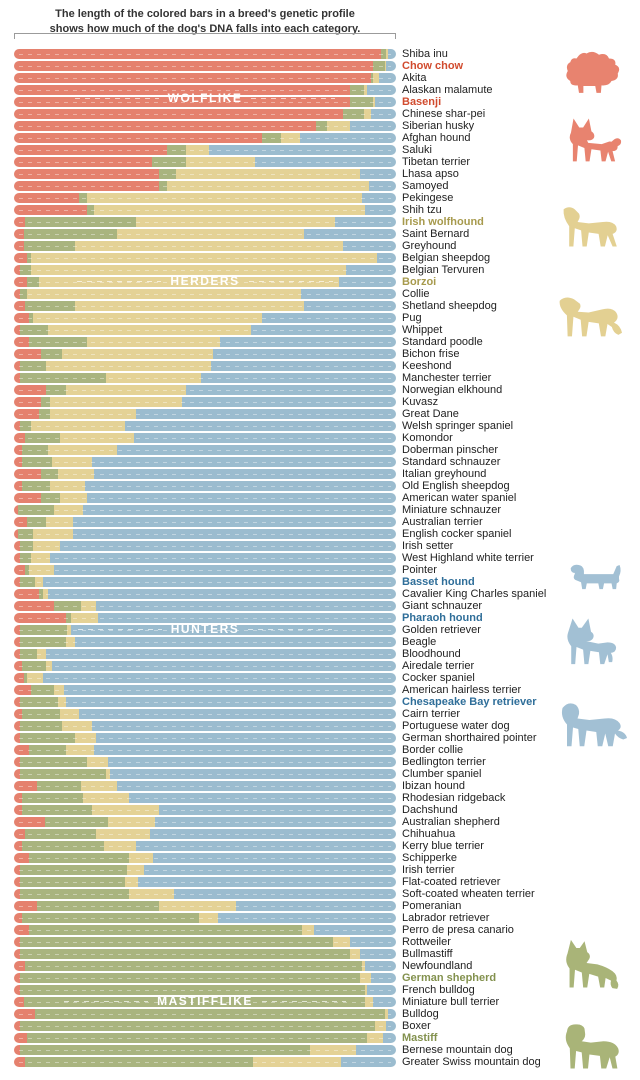 The image size is (640, 1080). Describe the element at coordinates (324, 402) in the screenshot. I see `breed-row: Kuvasz` at that location.